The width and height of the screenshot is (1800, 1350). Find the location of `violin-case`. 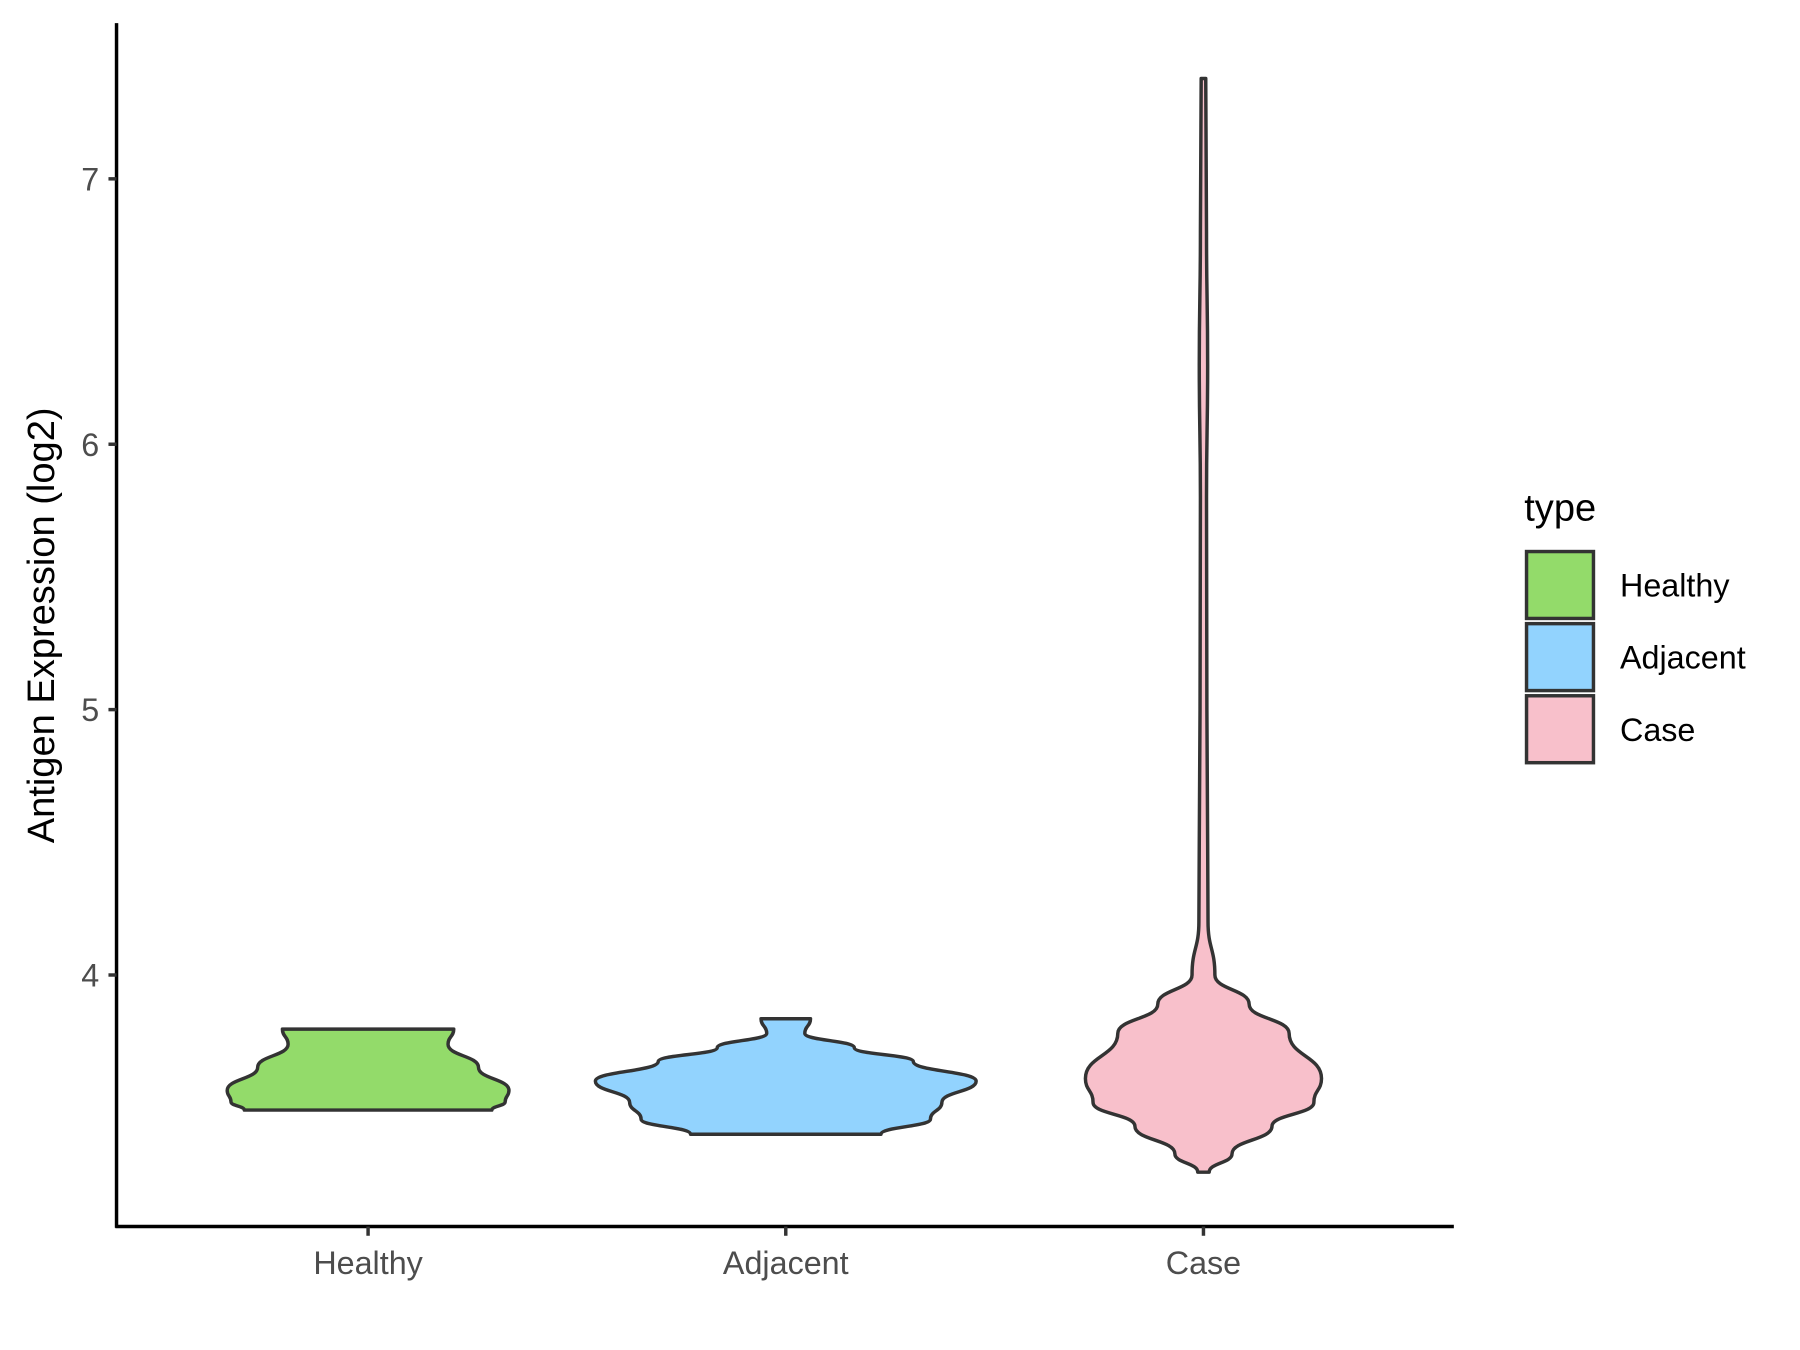

violin-case is located at coordinates (1203, 625).